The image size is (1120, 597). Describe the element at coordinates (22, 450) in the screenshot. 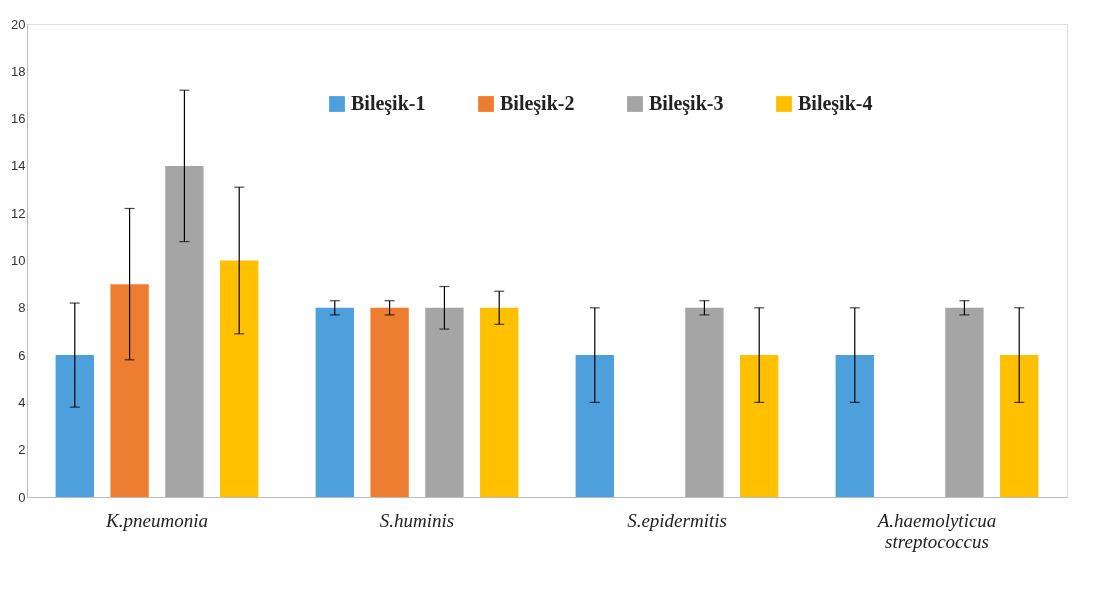

I see `y-tick-label: 2` at that location.